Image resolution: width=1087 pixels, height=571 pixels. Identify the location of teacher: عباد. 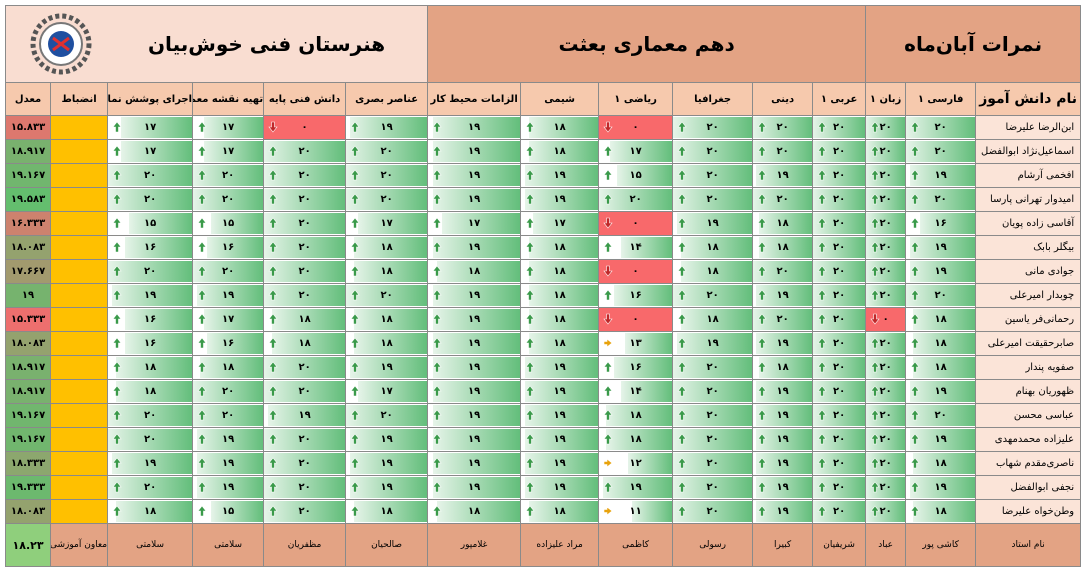
(886, 545).